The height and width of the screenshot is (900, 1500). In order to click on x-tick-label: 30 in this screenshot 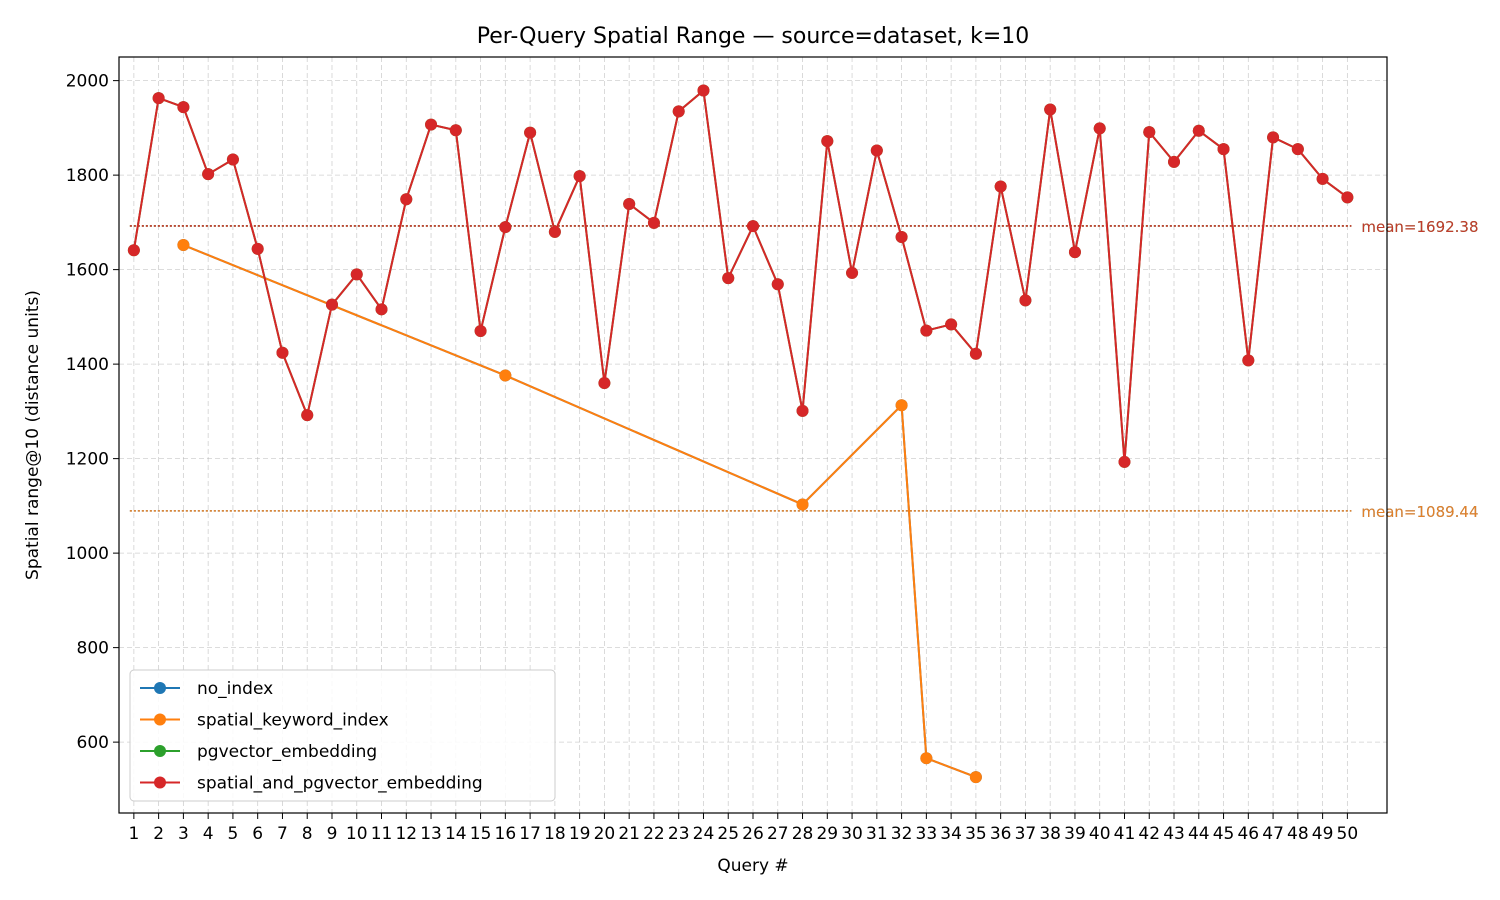, I will do `click(852, 834)`.